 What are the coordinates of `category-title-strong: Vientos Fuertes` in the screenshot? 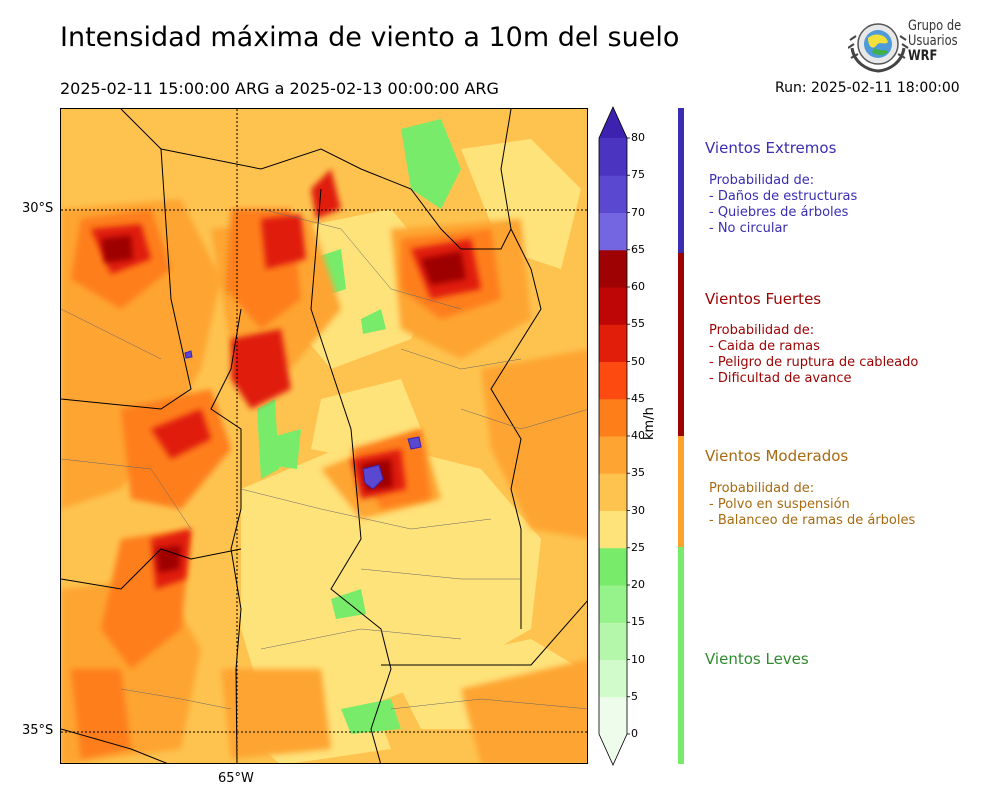 It's located at (763, 299).